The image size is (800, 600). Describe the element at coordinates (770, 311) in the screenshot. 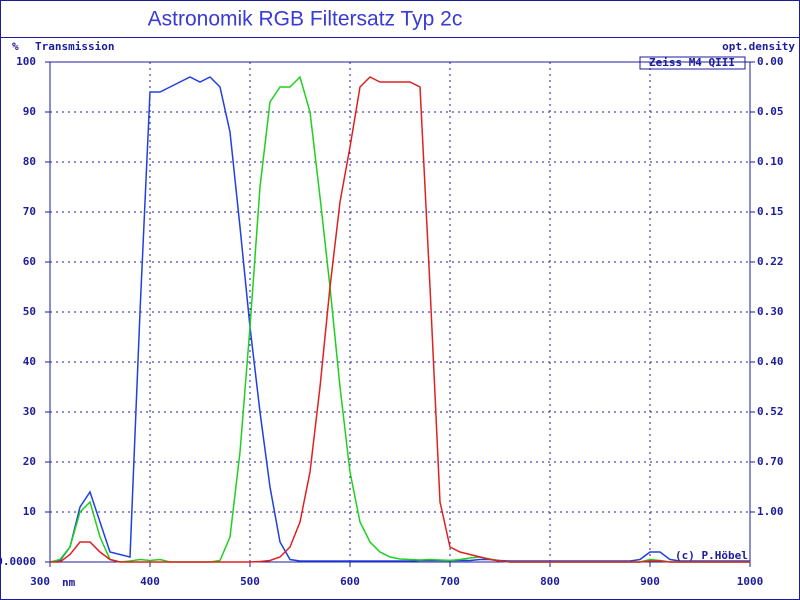

I see `y2-tick-label: 0.30` at that location.